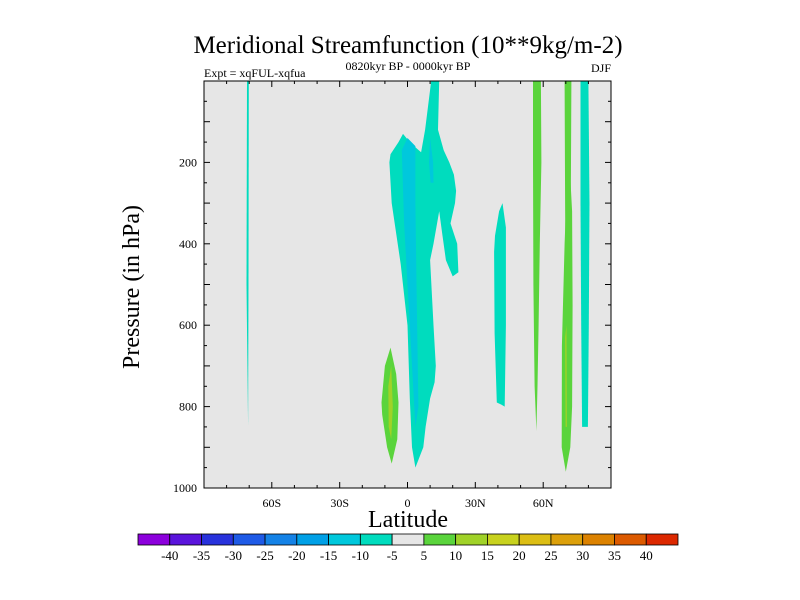 This screenshot has height=600, width=800. I want to click on colorbar-label: -35, so click(201, 555).